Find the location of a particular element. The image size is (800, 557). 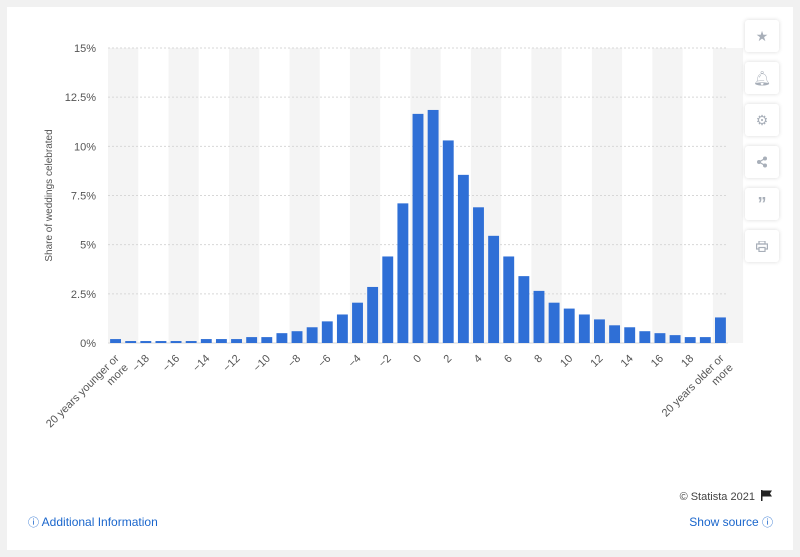

print-icon is located at coordinates (762, 246).